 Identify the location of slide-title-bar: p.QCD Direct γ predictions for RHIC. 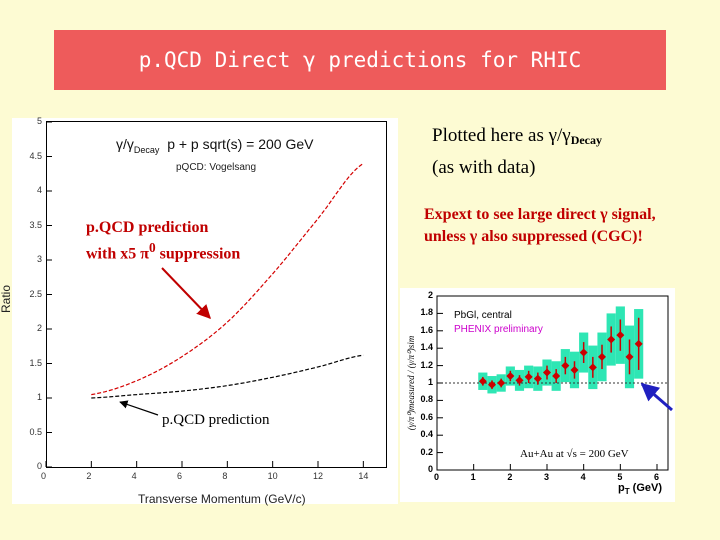
(360, 60).